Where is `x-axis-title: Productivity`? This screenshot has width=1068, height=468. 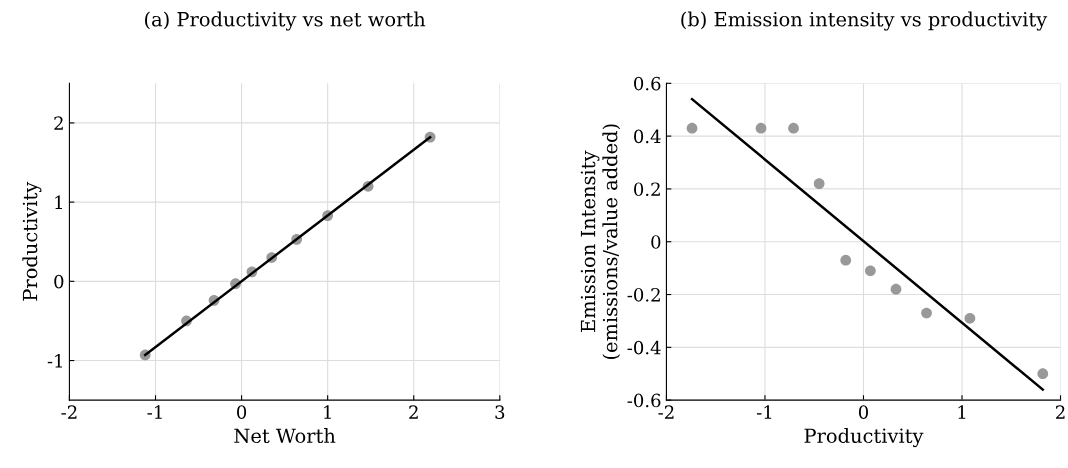
x-axis-title: Productivity is located at coordinates (864, 438).